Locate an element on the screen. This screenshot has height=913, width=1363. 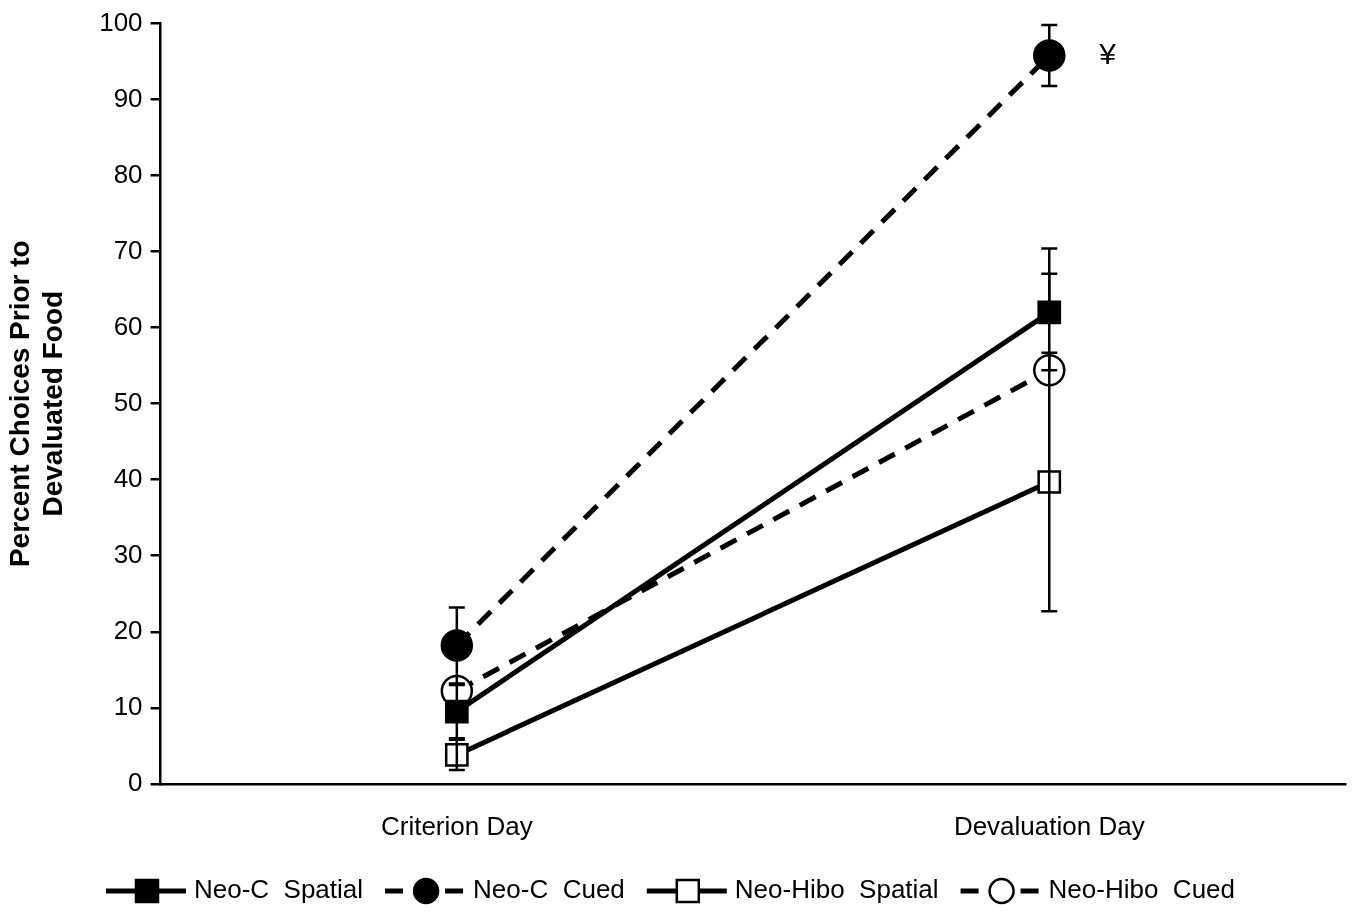
y-tick-label: 20 is located at coordinates (128, 629).